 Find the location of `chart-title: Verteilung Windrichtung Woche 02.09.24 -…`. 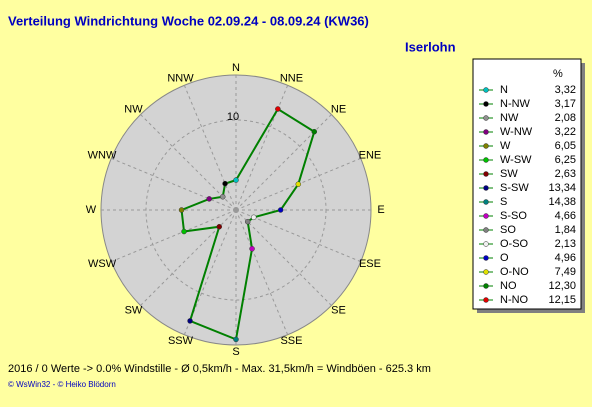

chart-title: Verteilung Windrichtung Woche 02.09.24 -… is located at coordinates (188, 20).